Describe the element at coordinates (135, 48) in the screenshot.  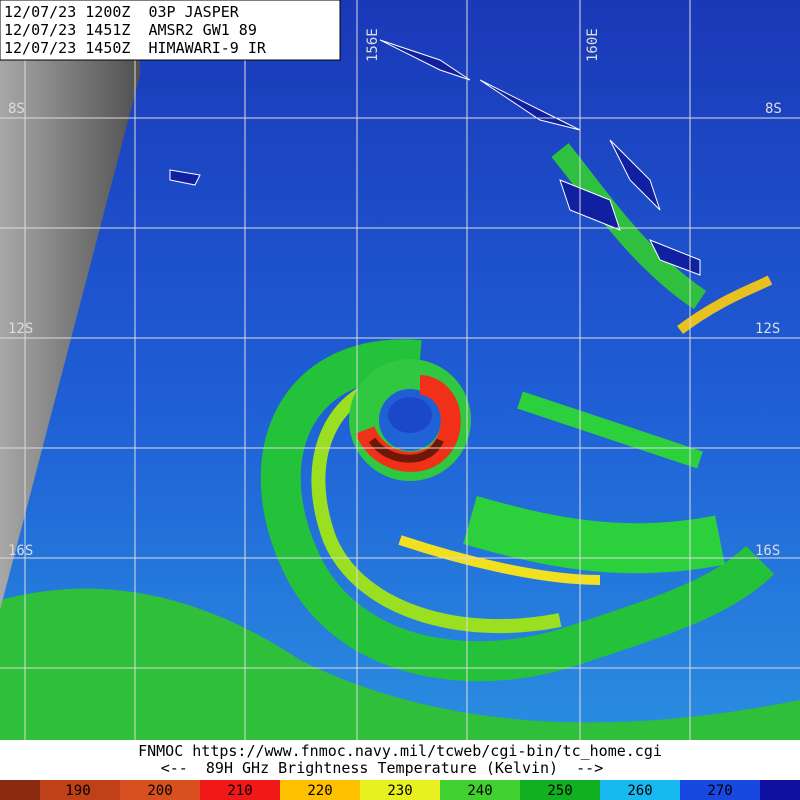
I see `header-line: 12/07/23 1450Z HIMAWARI-9 IR` at that location.